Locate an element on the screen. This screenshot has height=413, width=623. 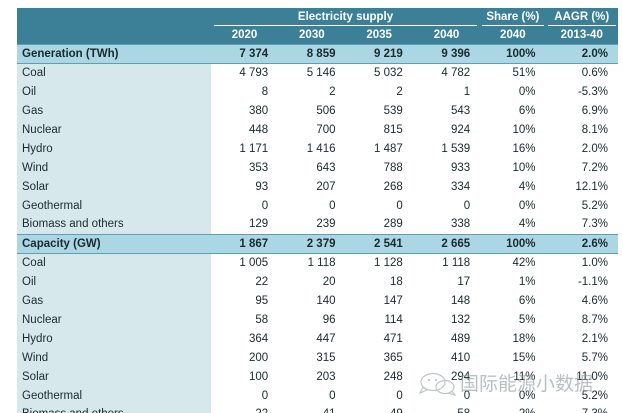
cell-value: 0 is located at coordinates (244, 205).